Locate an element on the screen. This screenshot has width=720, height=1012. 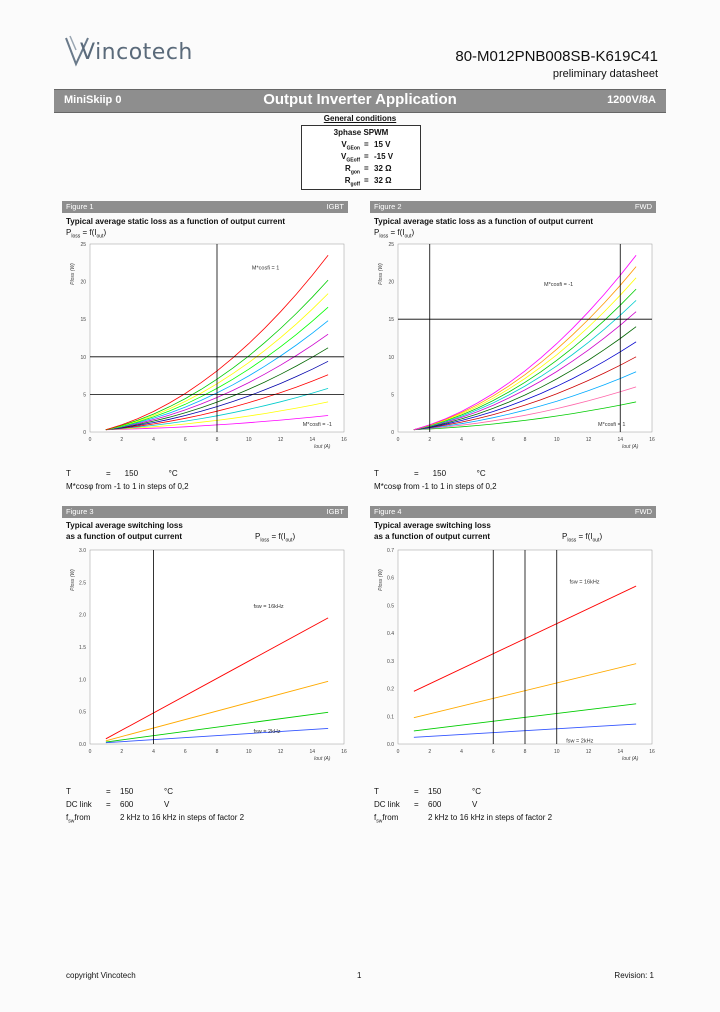
figure-1-header: Figure 1 IGBT is located at coordinates (205, 207).